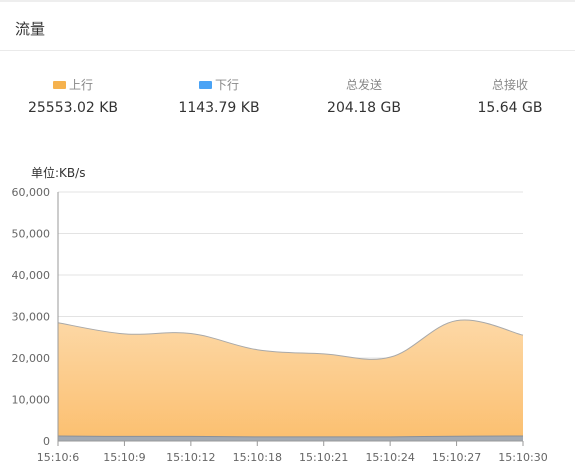 Image resolution: width=575 pixels, height=473 pixels. I want to click on download-legend-swatch, so click(205, 85).